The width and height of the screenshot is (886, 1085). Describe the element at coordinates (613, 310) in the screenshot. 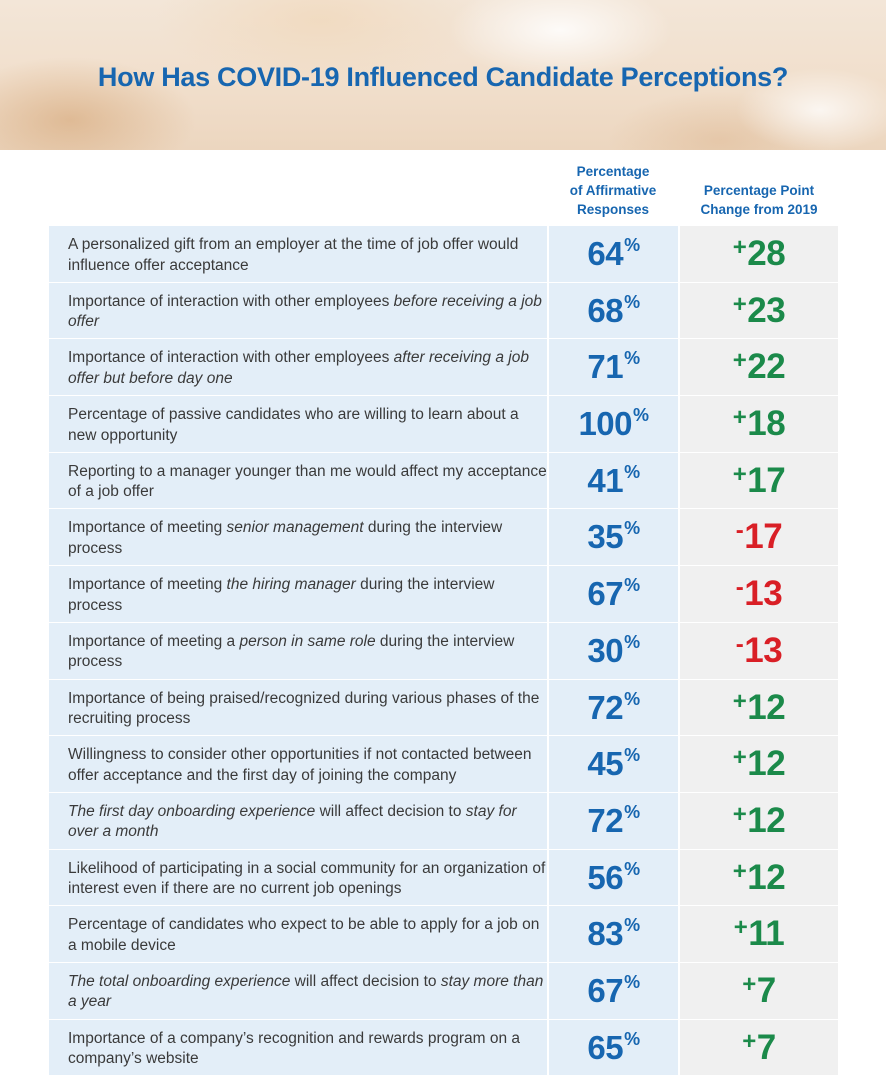

I see `affirmative-percentage: 68%` at that location.